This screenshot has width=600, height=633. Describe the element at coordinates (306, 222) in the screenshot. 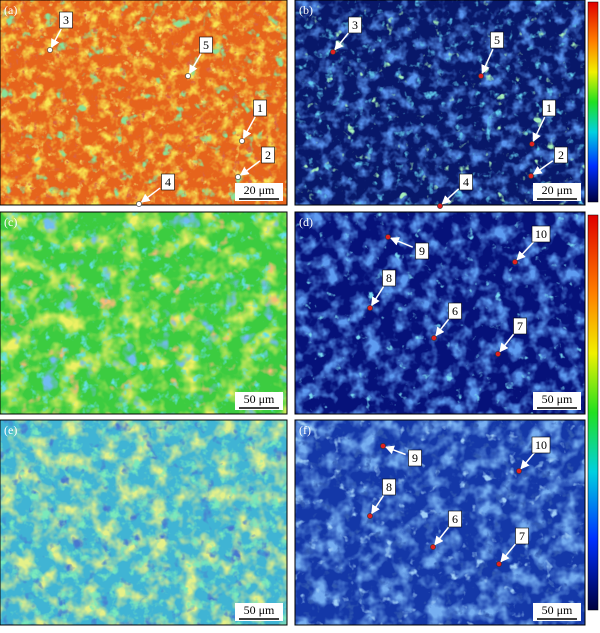

I see `panel-tag: (d)` at that location.